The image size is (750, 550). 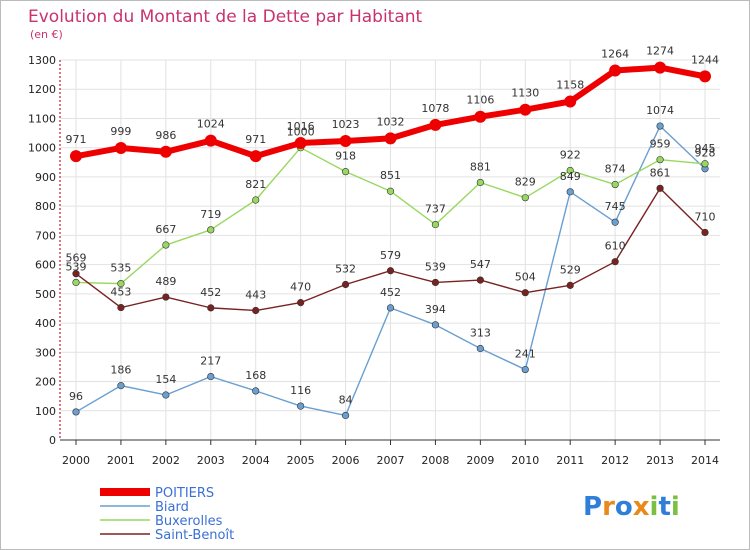 I want to click on x-tick-label: 2002, so click(x=166, y=460).